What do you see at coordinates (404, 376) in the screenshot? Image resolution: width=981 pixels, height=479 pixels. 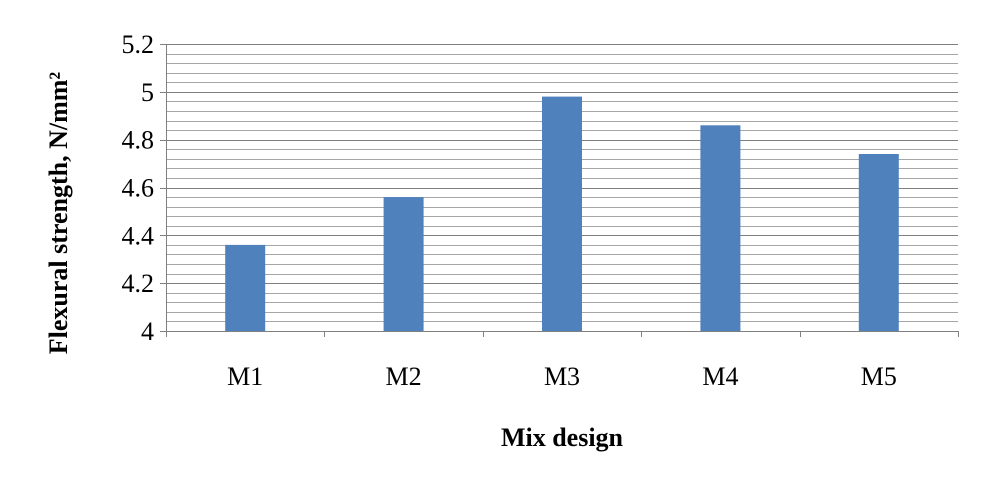 I see `x-tick-label: M2` at bounding box center [404, 376].